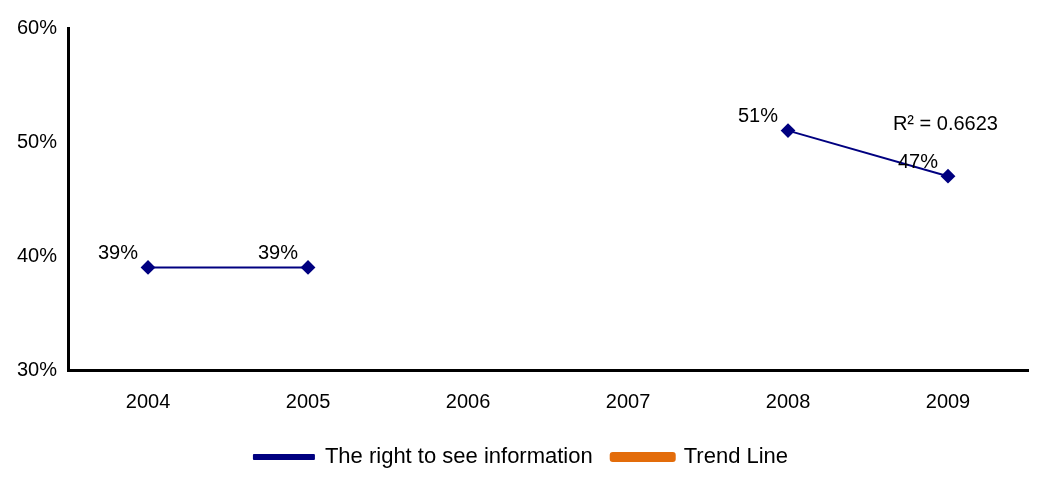 The image size is (1048, 489). What do you see at coordinates (948, 400) in the screenshot?
I see `x-tick-label: 2009` at bounding box center [948, 400].